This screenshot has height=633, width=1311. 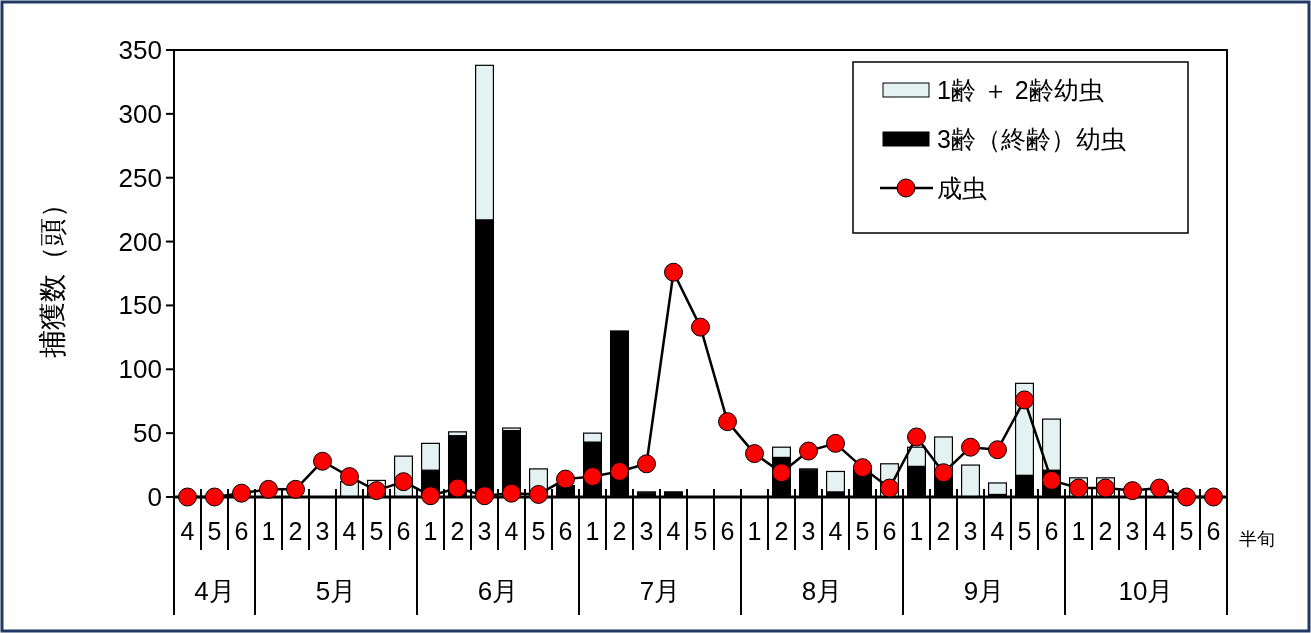 I want to click on text: 4月, so click(x=214, y=591).